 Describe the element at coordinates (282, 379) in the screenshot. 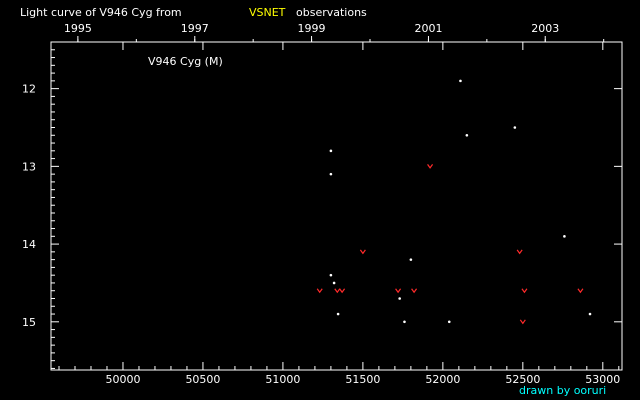

I see `x-tick-label: 51000` at that location.